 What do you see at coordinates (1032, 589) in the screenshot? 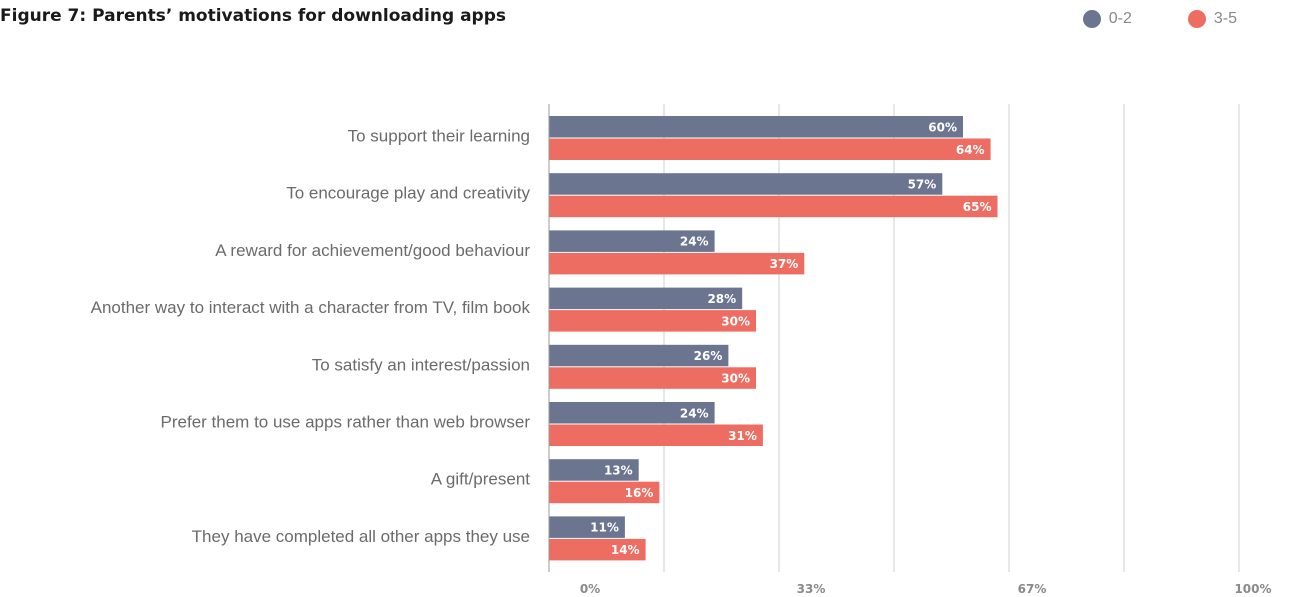
I see `tick-label: 67%` at bounding box center [1032, 589].